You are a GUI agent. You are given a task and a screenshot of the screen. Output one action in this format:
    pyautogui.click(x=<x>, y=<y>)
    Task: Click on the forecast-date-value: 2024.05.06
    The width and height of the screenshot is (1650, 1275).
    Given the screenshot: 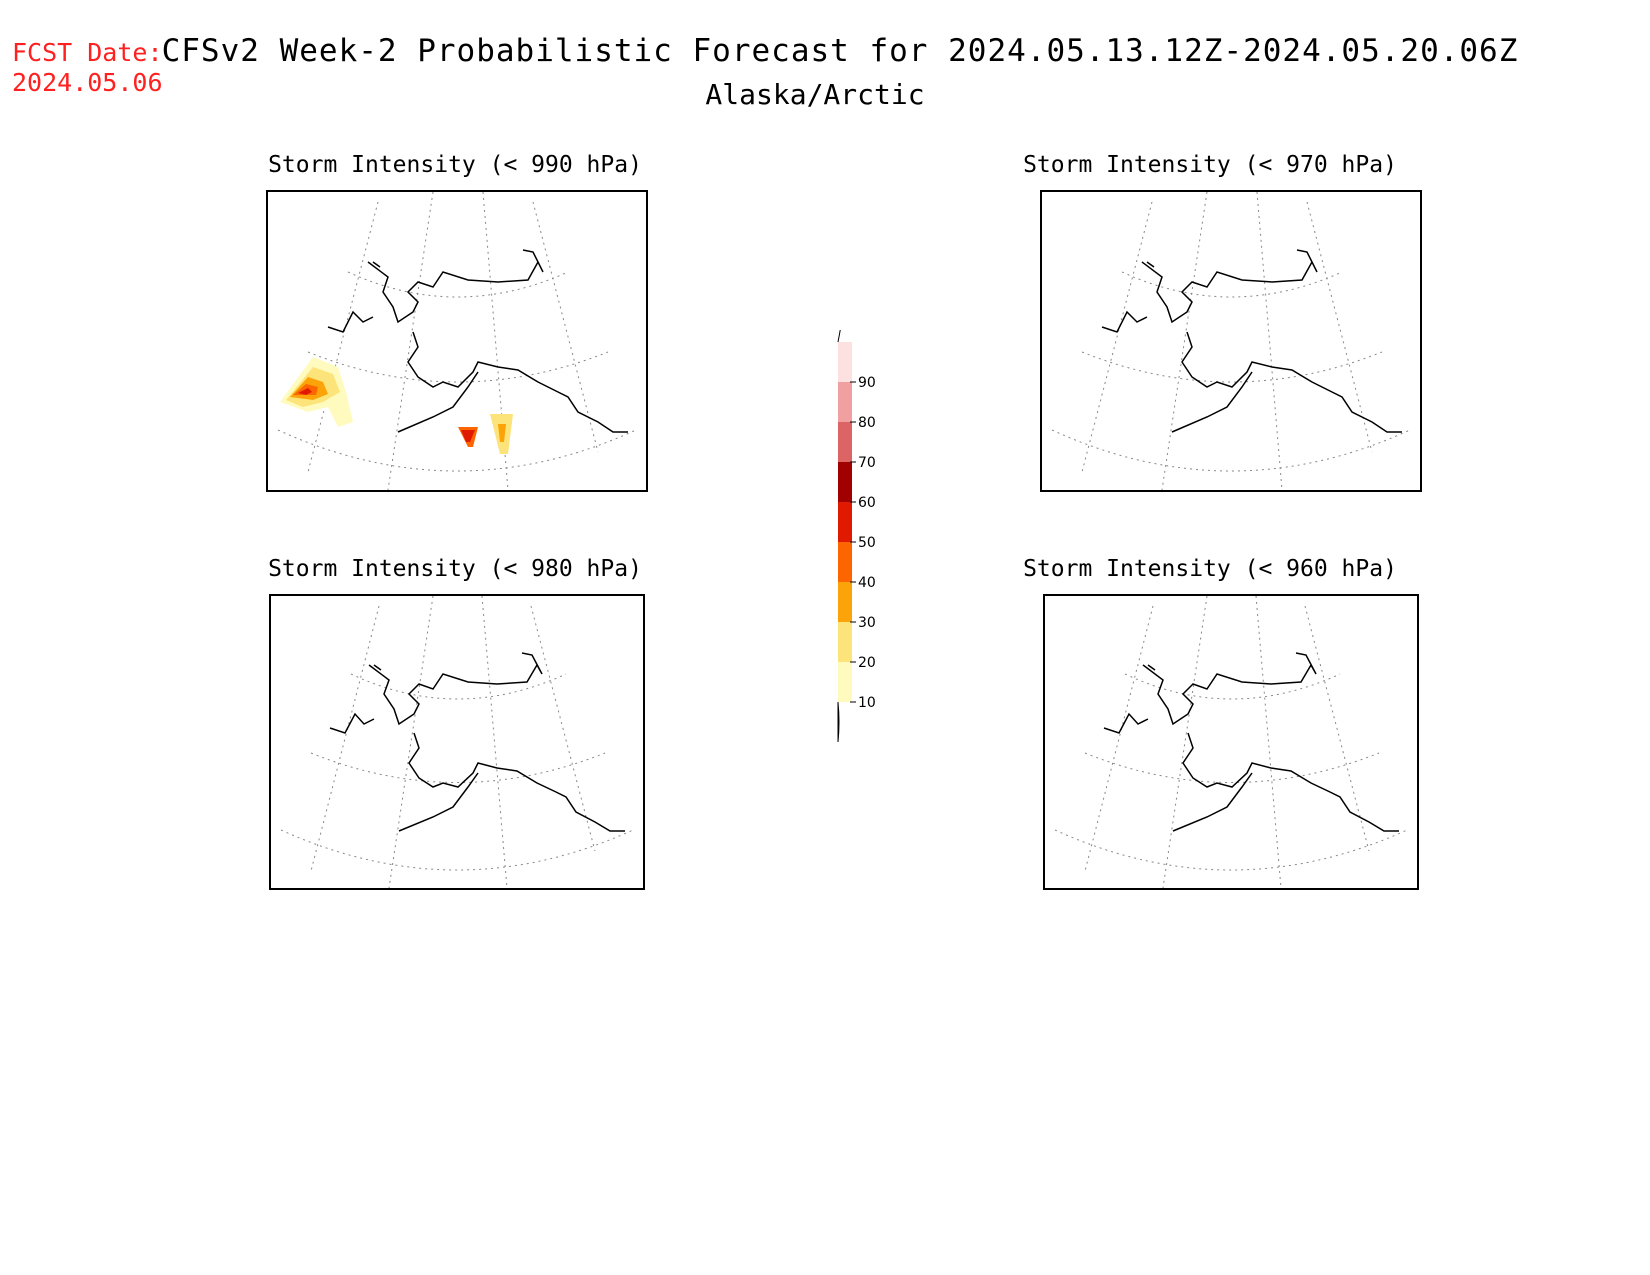 What is the action you would take?
    pyautogui.click(x=87, y=82)
    